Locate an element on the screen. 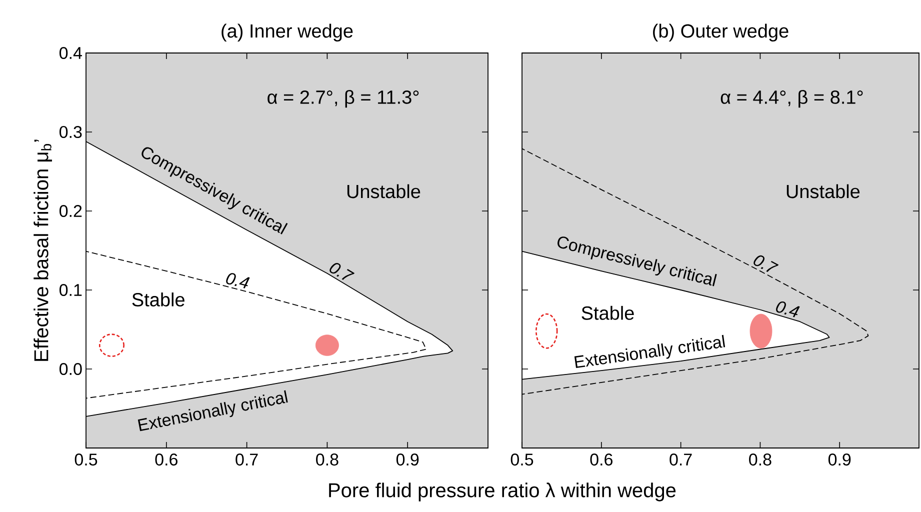 The height and width of the screenshot is (512, 921). y-axis-title: Effective basal friction μ$_{b}$’ is located at coordinates (43, 250).